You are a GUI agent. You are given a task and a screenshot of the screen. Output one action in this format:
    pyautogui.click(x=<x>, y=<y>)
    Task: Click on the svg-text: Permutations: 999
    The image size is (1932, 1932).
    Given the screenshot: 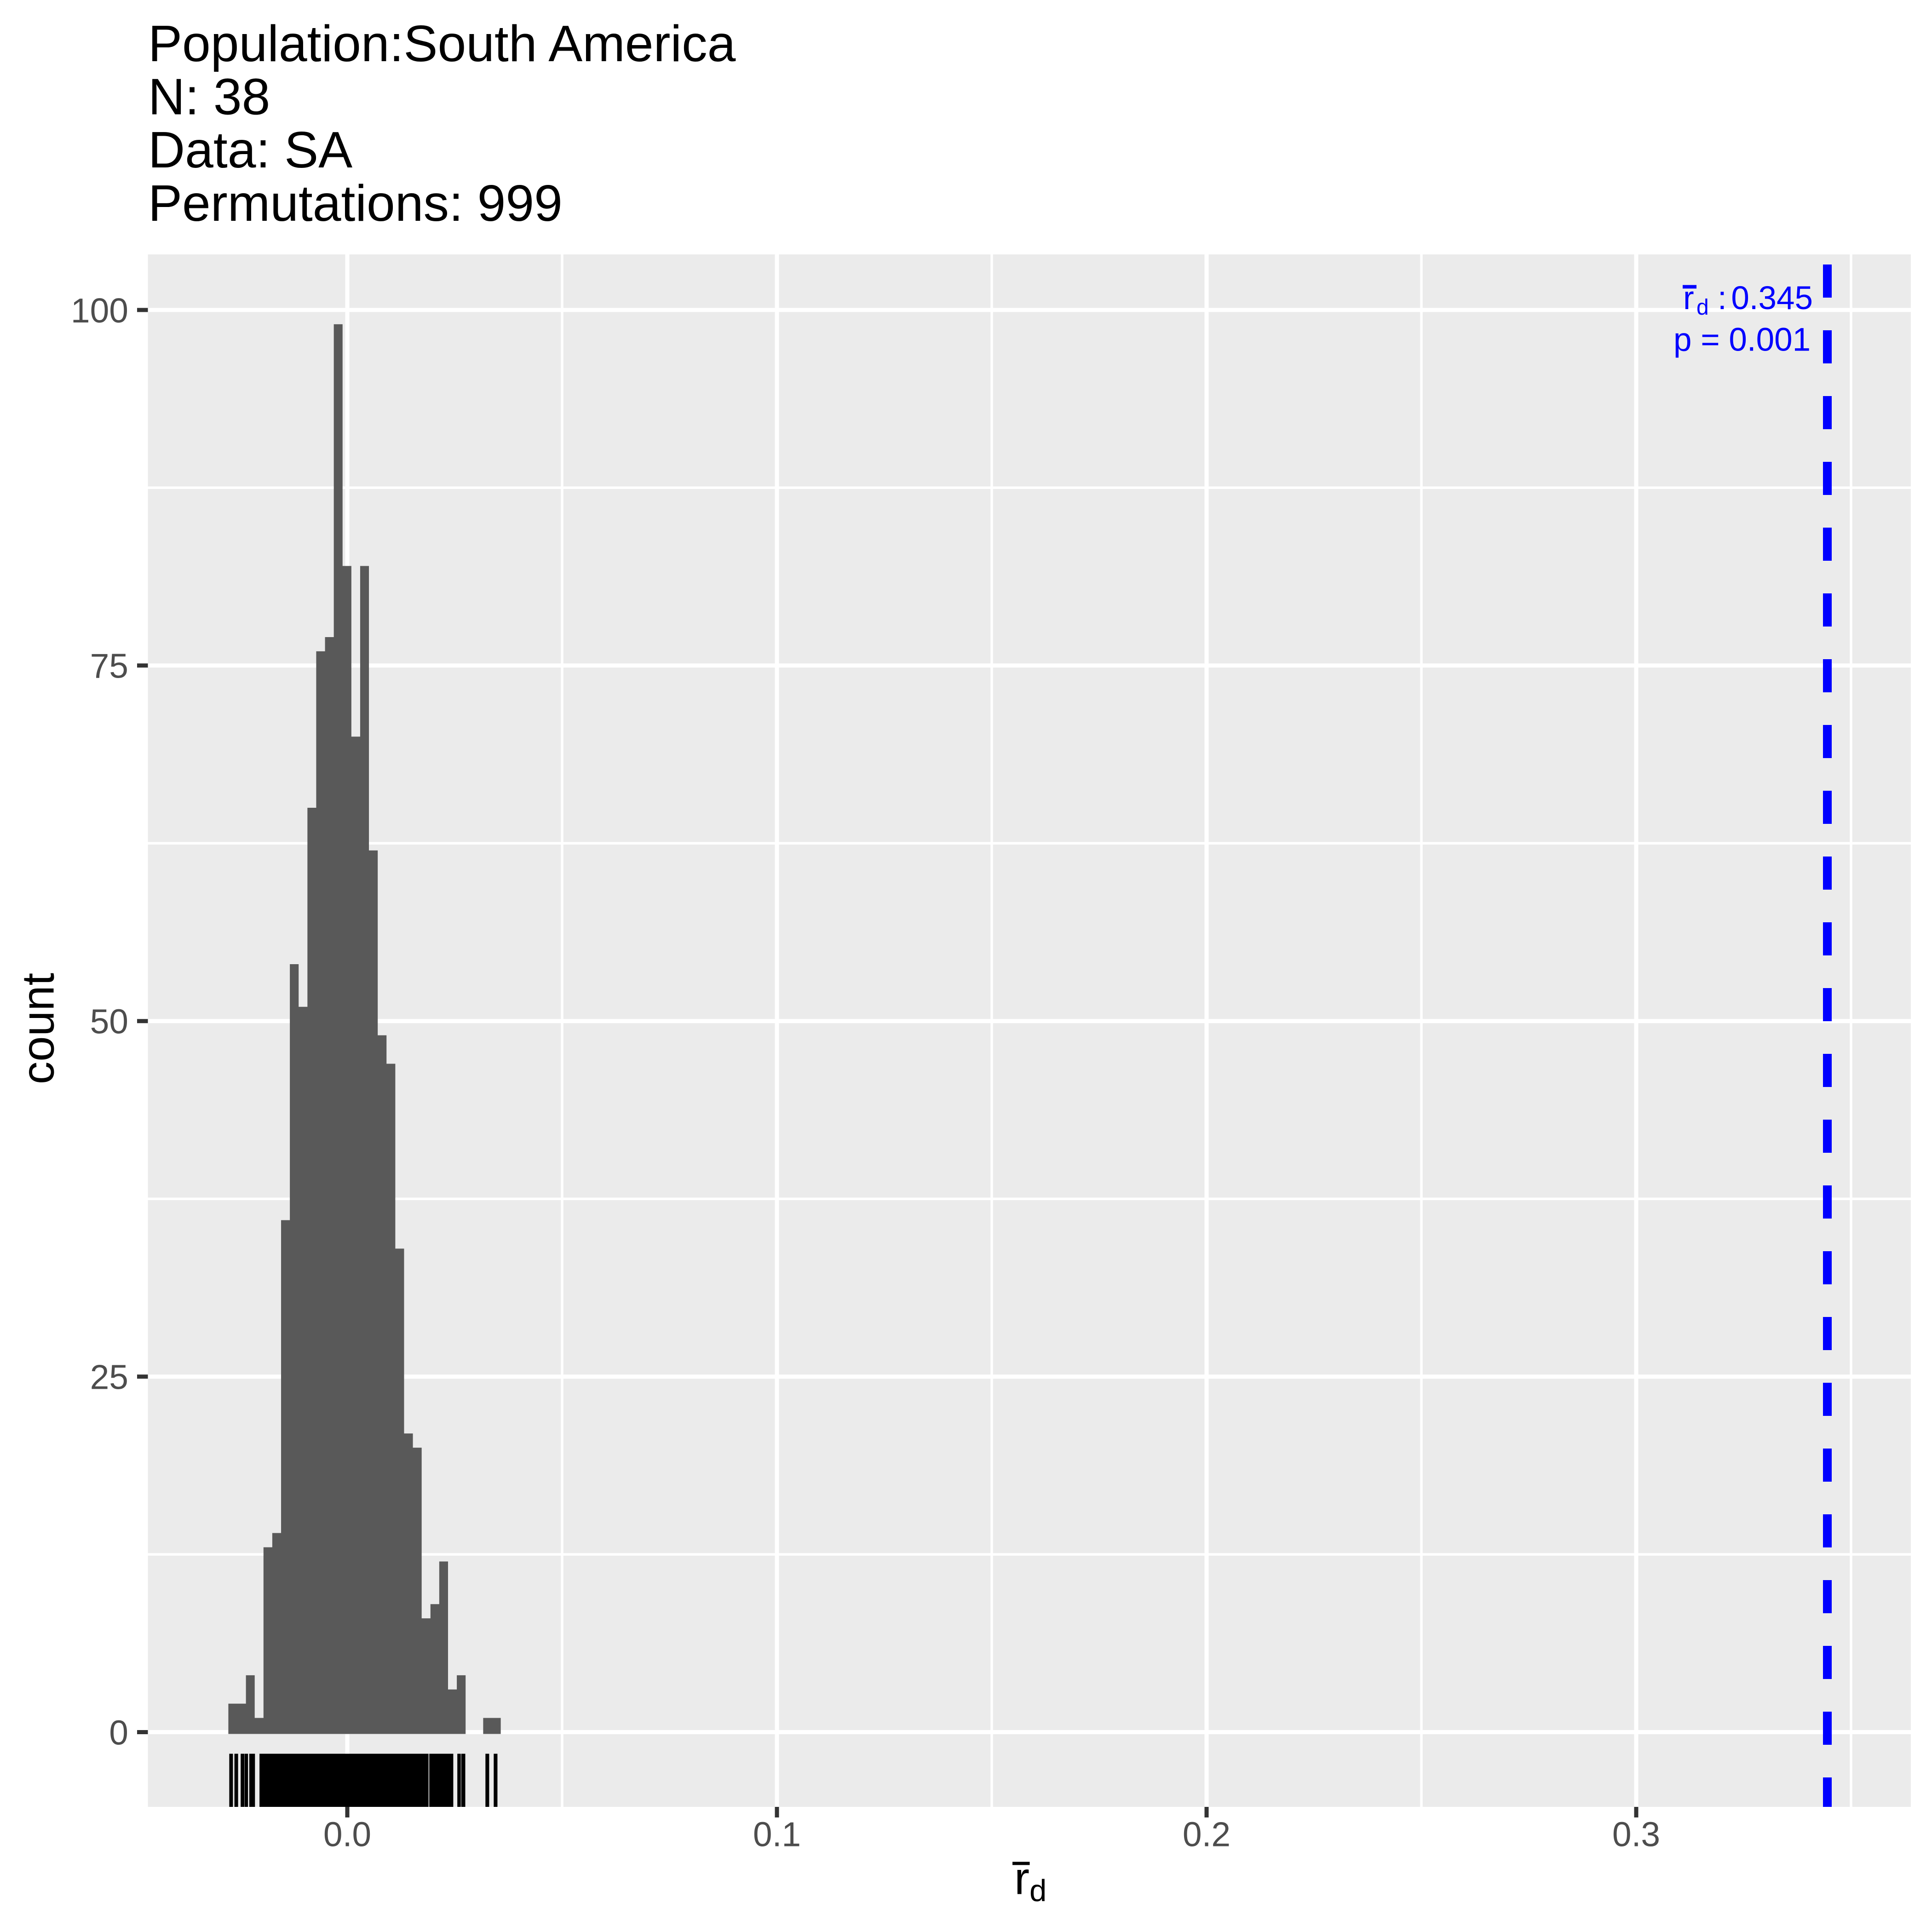 What is the action you would take?
    pyautogui.click(x=355, y=203)
    